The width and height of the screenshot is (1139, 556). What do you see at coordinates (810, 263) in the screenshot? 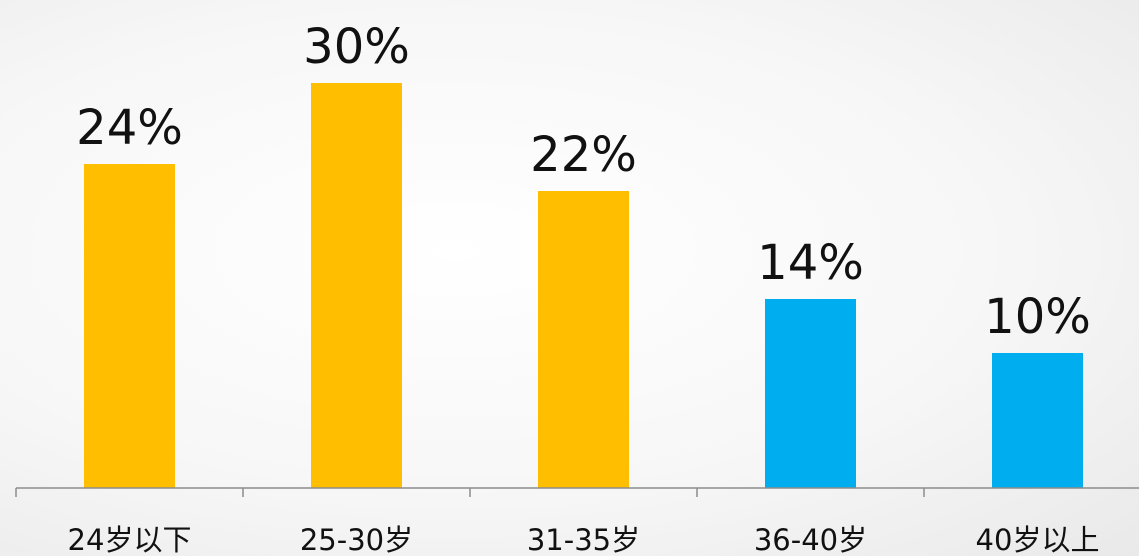
I see `bar-value-label: 14%` at bounding box center [810, 263].